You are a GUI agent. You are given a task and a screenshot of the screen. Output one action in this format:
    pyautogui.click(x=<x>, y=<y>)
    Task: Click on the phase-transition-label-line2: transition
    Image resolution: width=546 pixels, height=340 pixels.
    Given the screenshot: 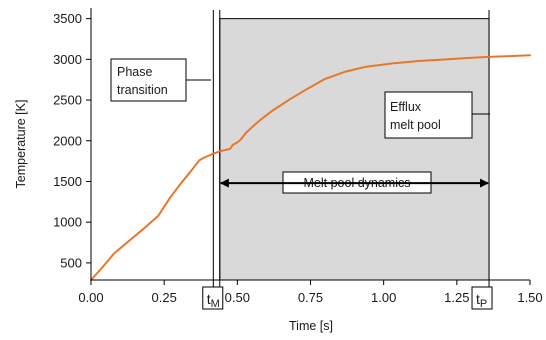 What is the action you would take?
    pyautogui.click(x=142, y=90)
    